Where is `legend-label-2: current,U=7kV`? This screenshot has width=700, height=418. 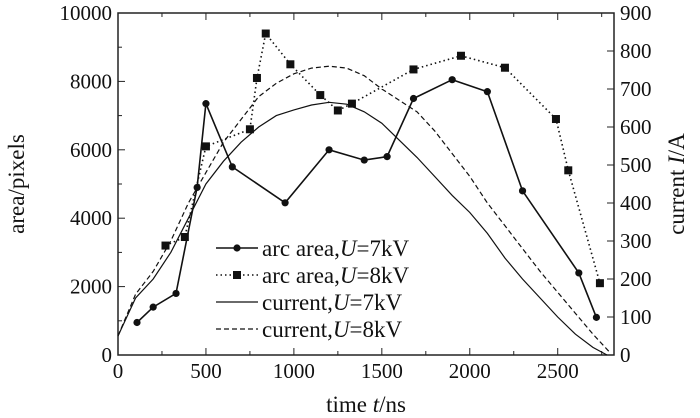
legend-label-2: current,U=7kV is located at coordinates (332, 302).